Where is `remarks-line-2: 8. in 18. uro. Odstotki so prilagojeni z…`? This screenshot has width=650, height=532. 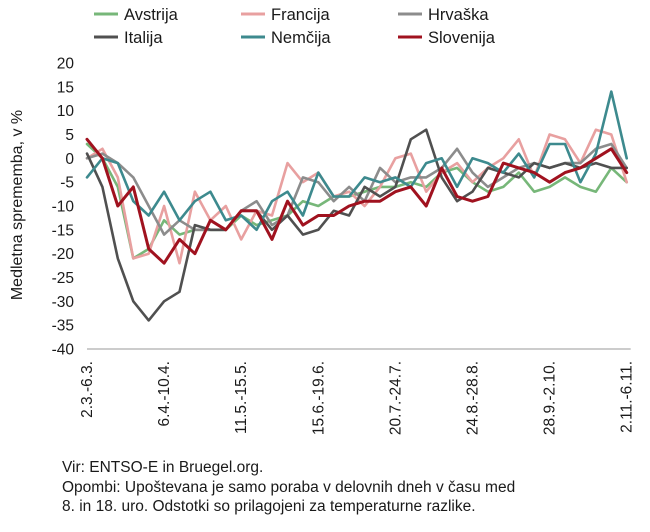
remarks-line-2: 8. in 18. uro. Odstotki so prilagojeni z… is located at coordinates (269, 506).